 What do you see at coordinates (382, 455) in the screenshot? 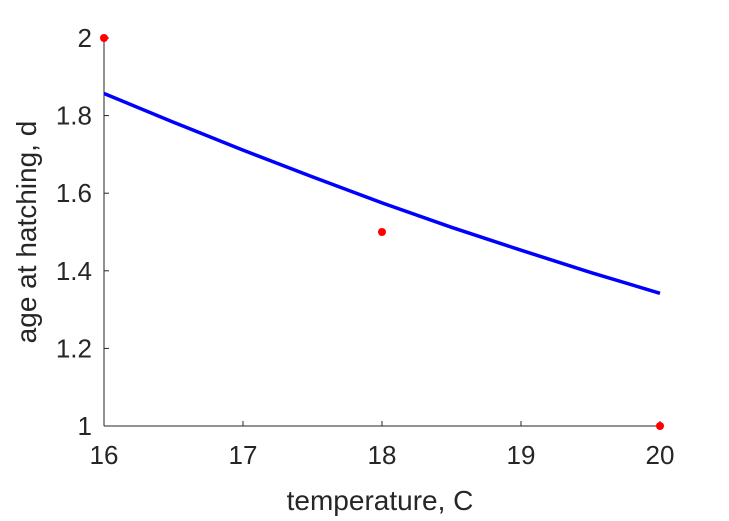
I see `x-tick-label: 18` at bounding box center [382, 455].